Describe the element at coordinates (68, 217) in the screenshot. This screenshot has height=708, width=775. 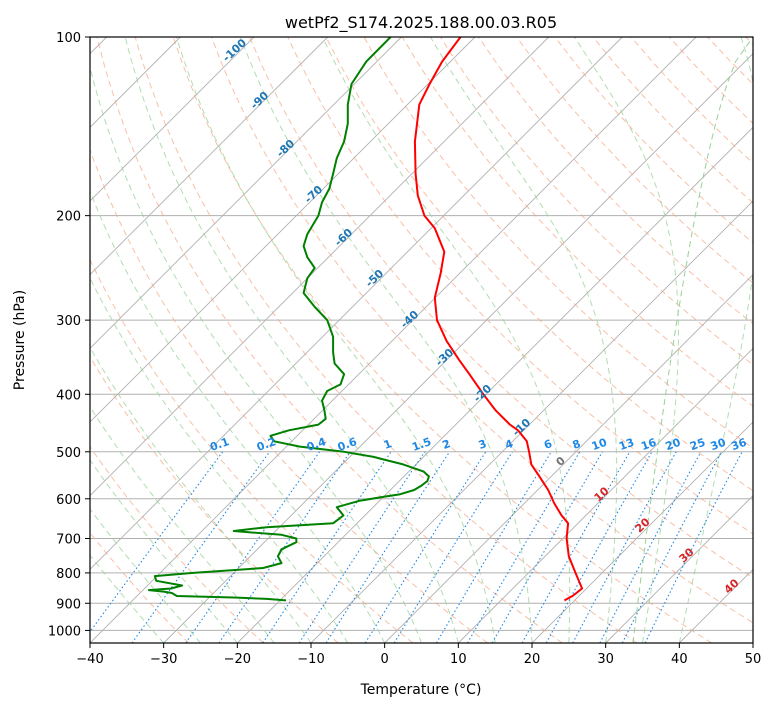
I see `y-tick-label: 200` at that location.